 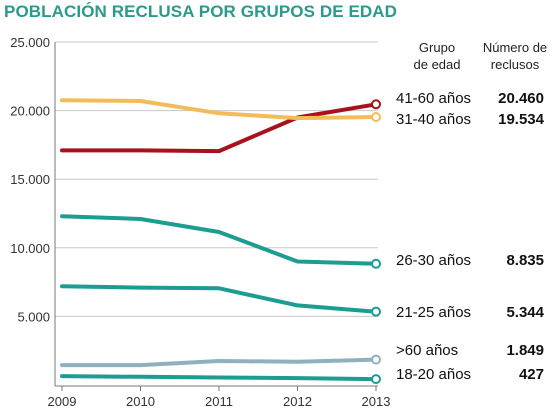 What do you see at coordinates (433, 312) in the screenshot?
I see `series-label: 21-25 años` at bounding box center [433, 312].